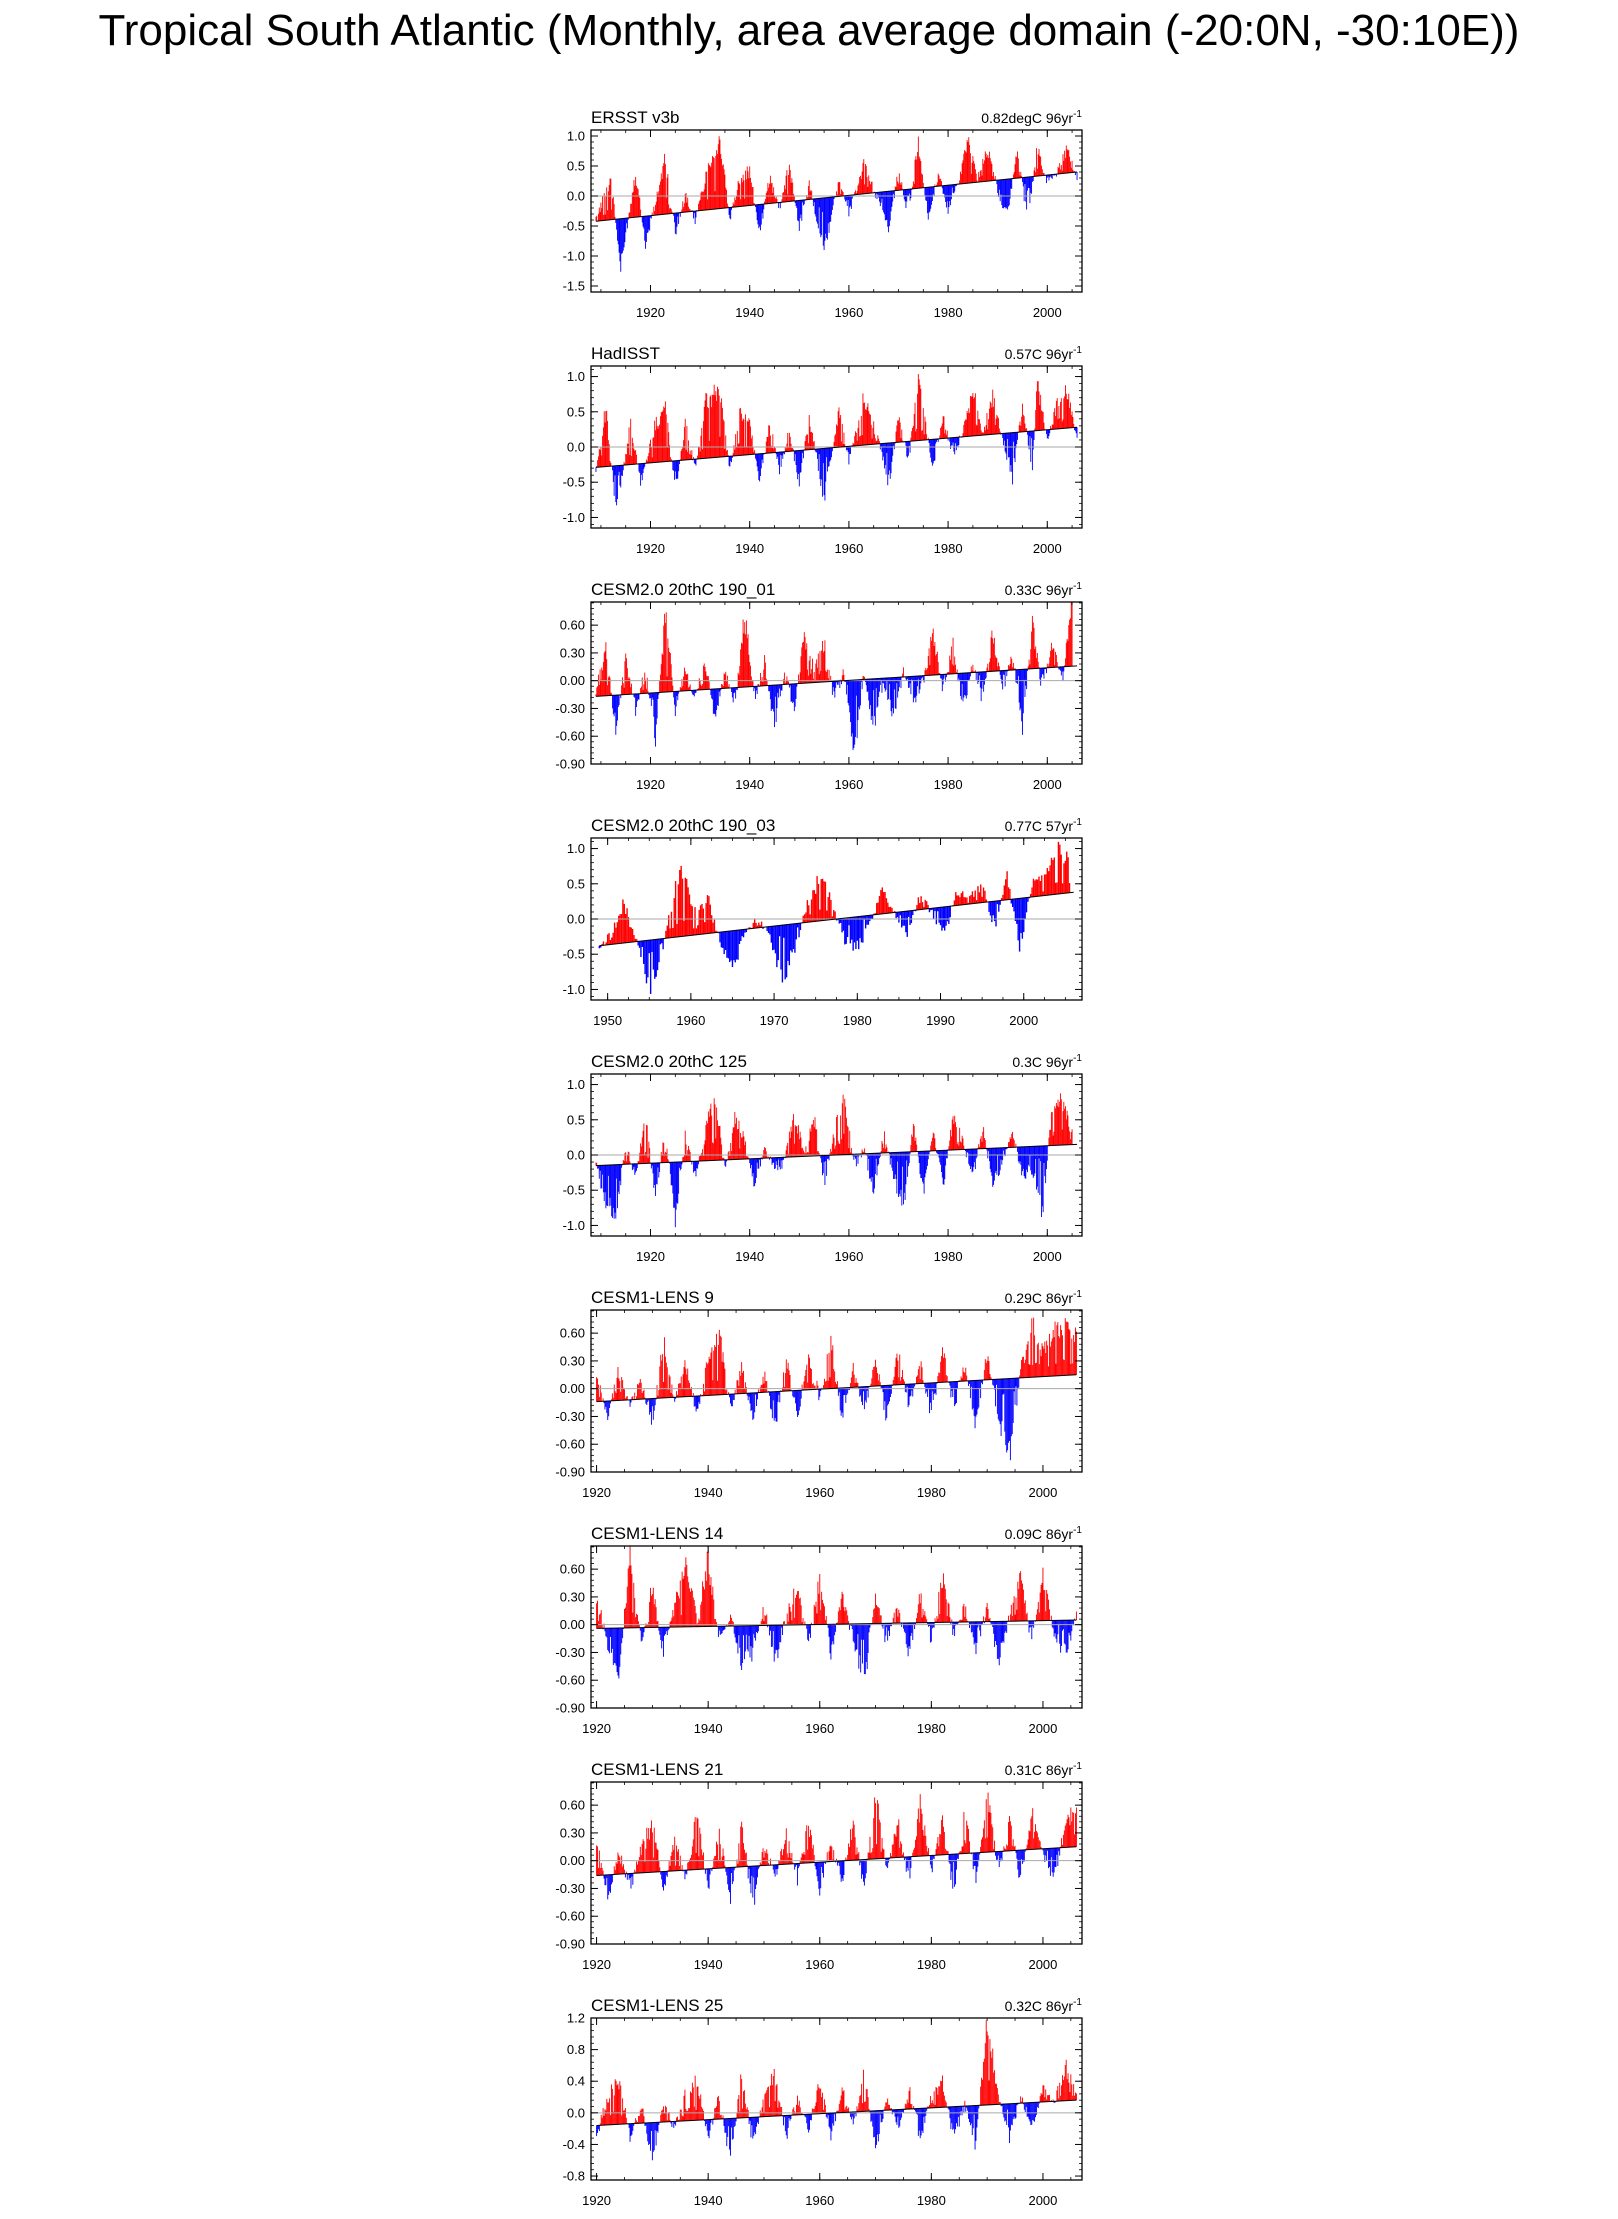 The image size is (1618, 2219). I want to click on x-tick-label: 1980, so click(931, 1728).